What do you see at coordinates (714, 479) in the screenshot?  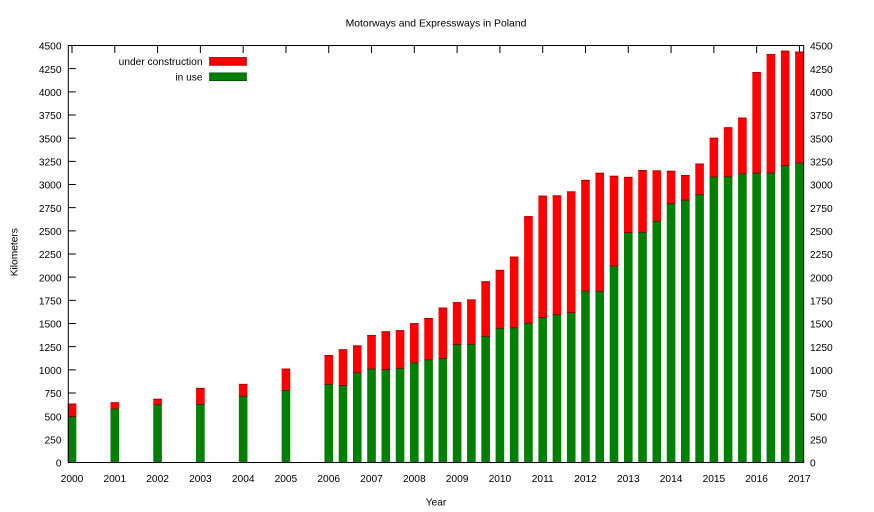 I see `svg-text: 2015` at bounding box center [714, 479].